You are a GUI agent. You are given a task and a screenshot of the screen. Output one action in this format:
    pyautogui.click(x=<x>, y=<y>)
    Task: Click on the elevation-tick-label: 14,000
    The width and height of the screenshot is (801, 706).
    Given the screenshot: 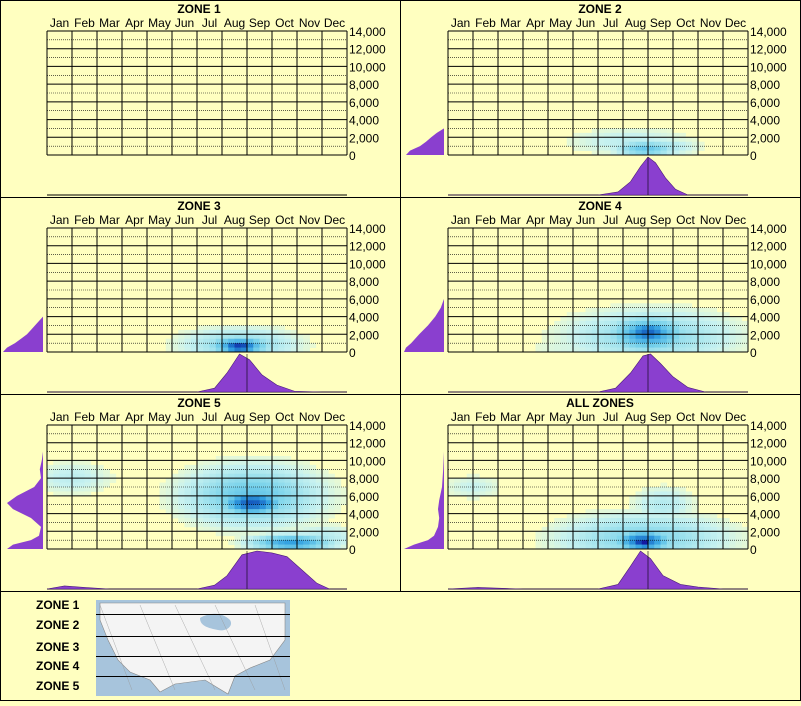 What is the action you would take?
    pyautogui.click(x=768, y=32)
    